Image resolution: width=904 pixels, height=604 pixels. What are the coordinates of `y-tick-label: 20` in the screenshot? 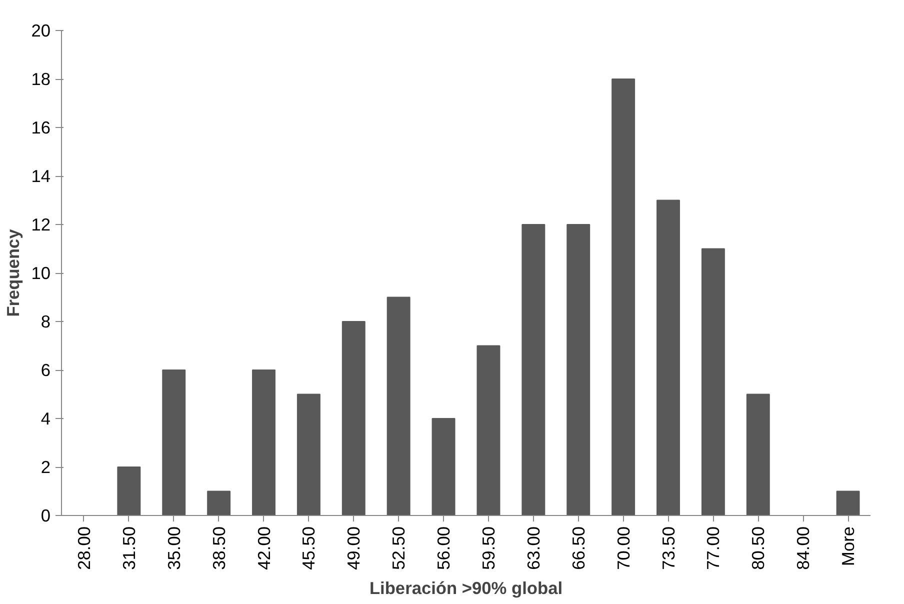 It's located at (41, 30).